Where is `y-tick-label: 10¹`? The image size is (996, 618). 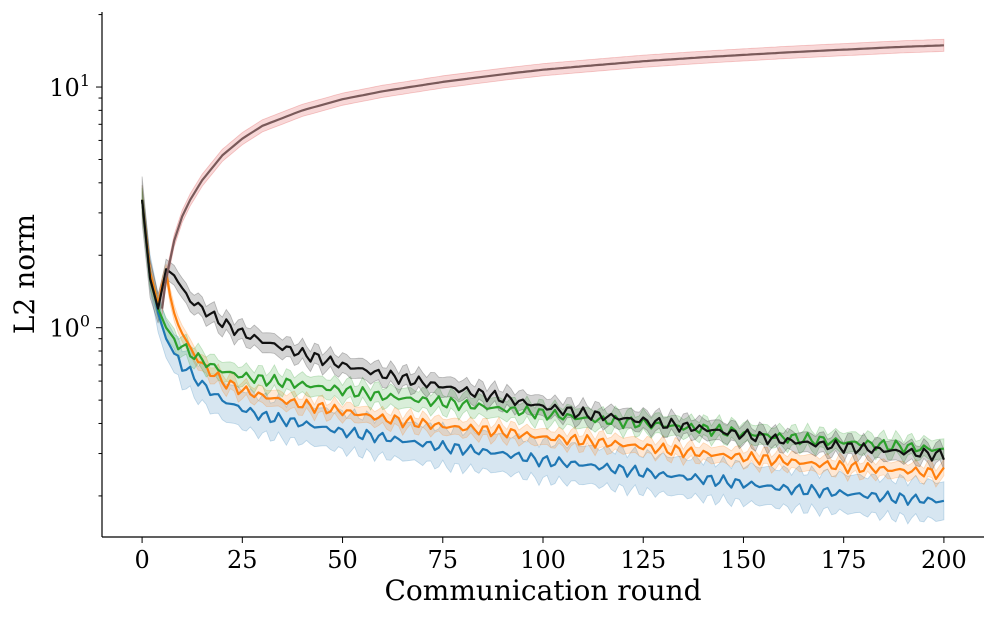
y-tick-label: 10¹ is located at coordinates (69, 86).